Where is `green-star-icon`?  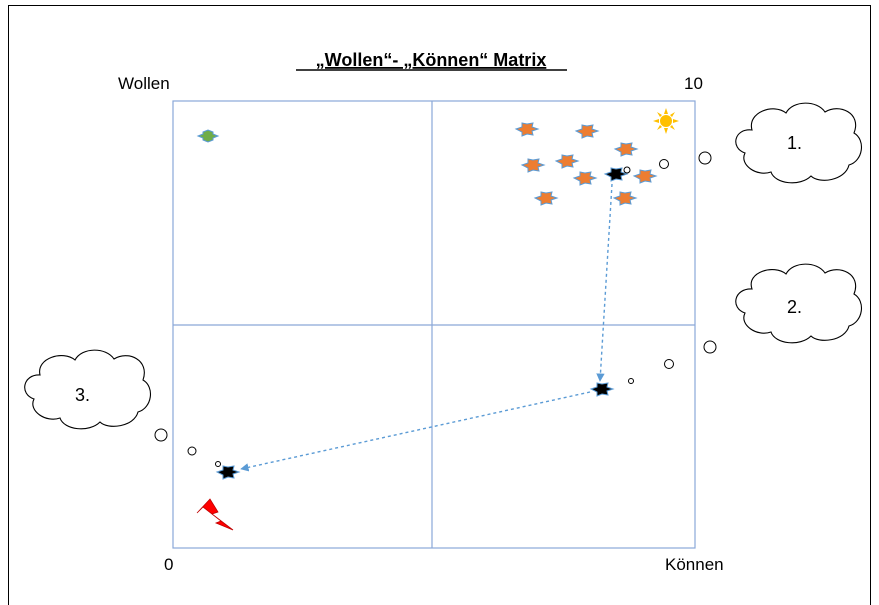 green-star-icon is located at coordinates (208, 136).